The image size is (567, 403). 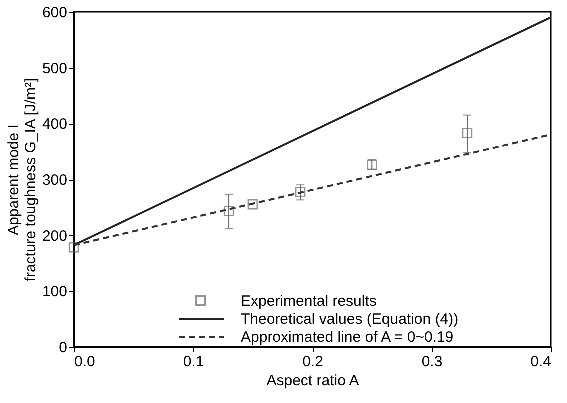 I want to click on x-tick-label: 0.1, so click(x=193, y=362).